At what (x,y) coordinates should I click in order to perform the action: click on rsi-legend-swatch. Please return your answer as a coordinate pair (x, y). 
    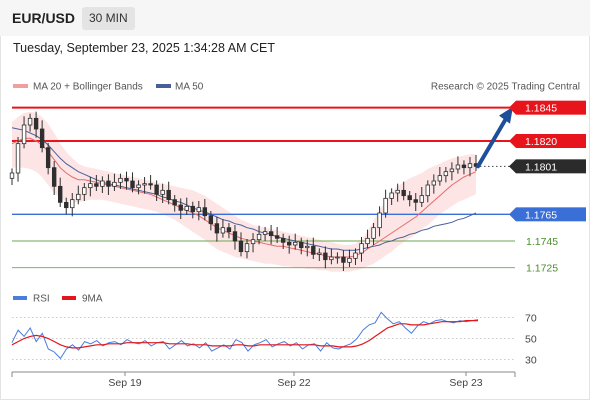
    Looking at the image, I should click on (20, 298).